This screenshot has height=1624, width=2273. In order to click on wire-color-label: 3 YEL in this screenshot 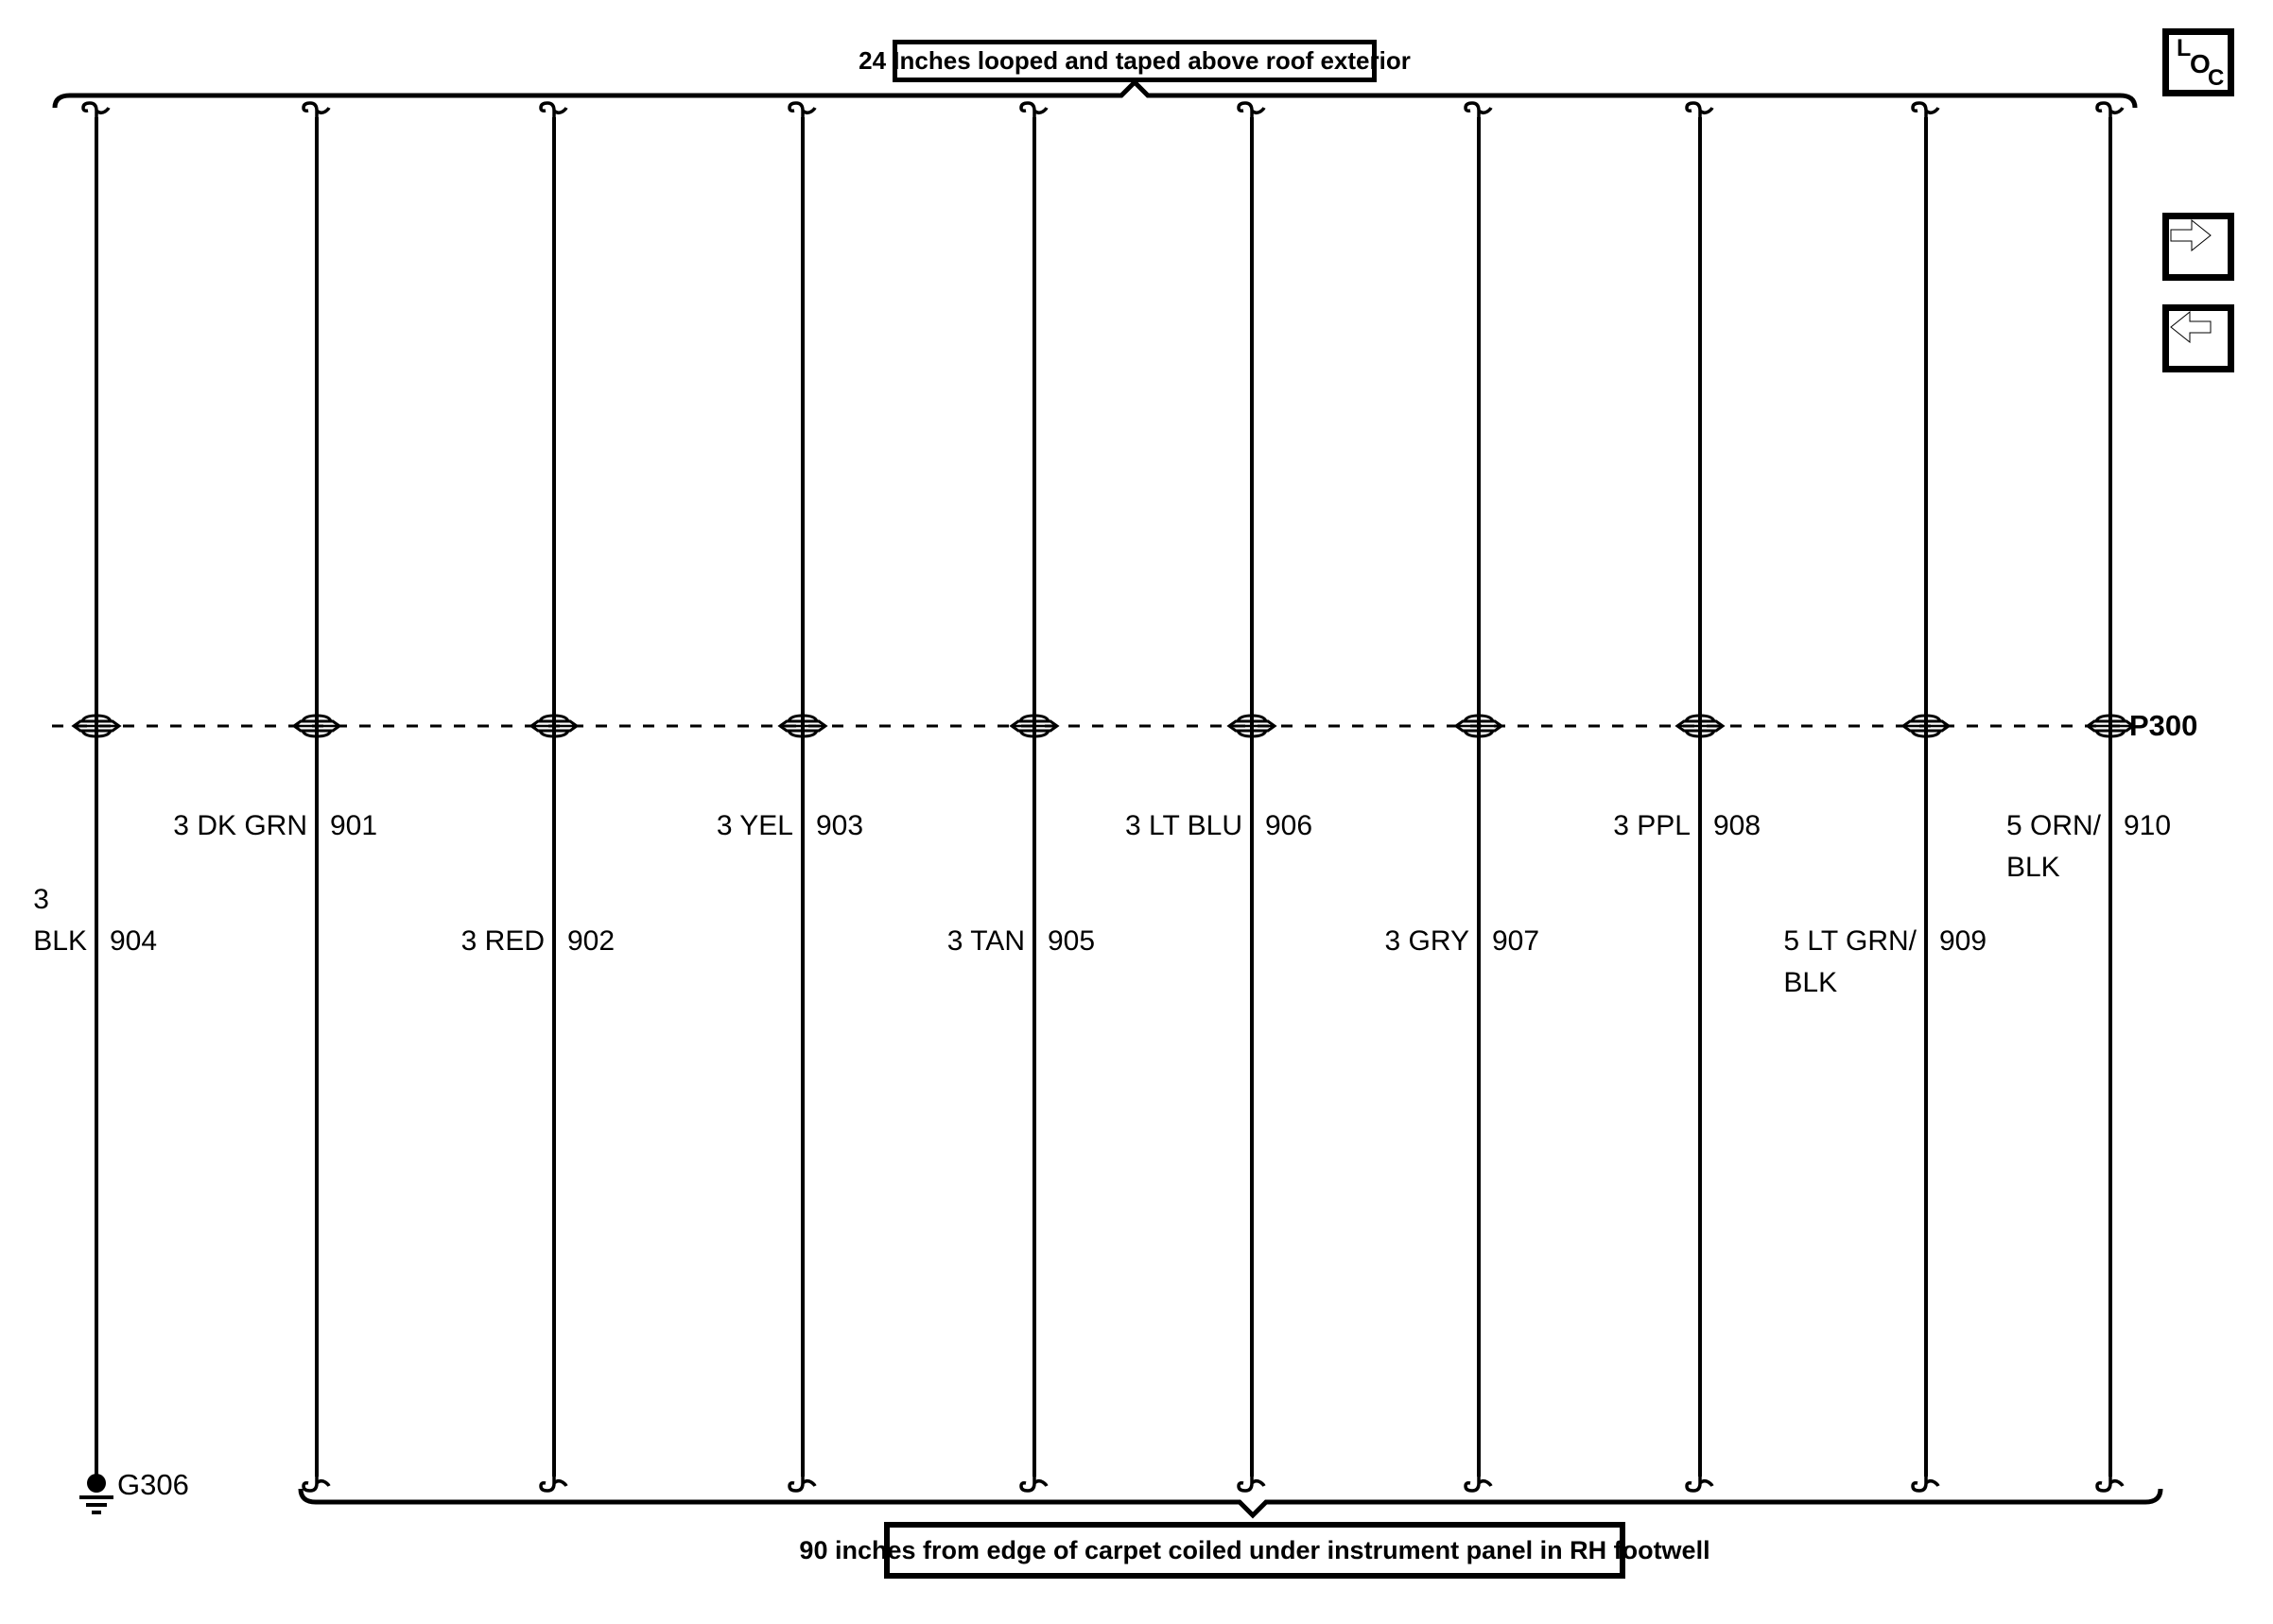, I will do `click(755, 825)`.